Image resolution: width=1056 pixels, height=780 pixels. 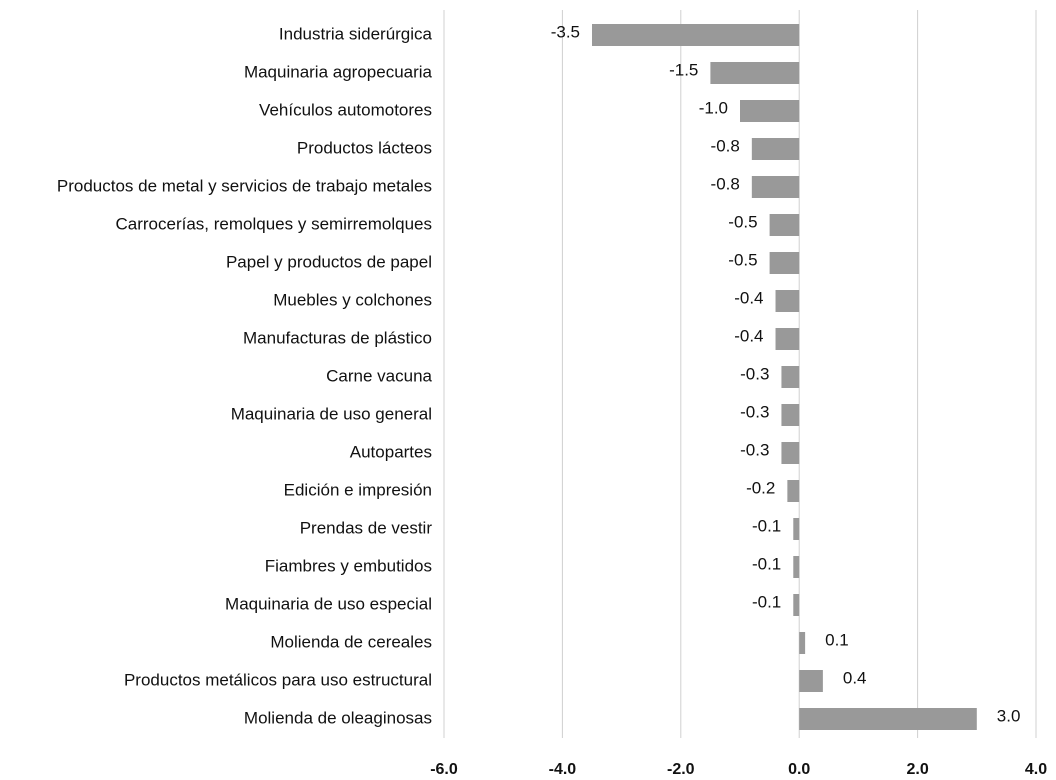 What do you see at coordinates (351, 641) in the screenshot?
I see `category-label: Molienda de cereales` at bounding box center [351, 641].